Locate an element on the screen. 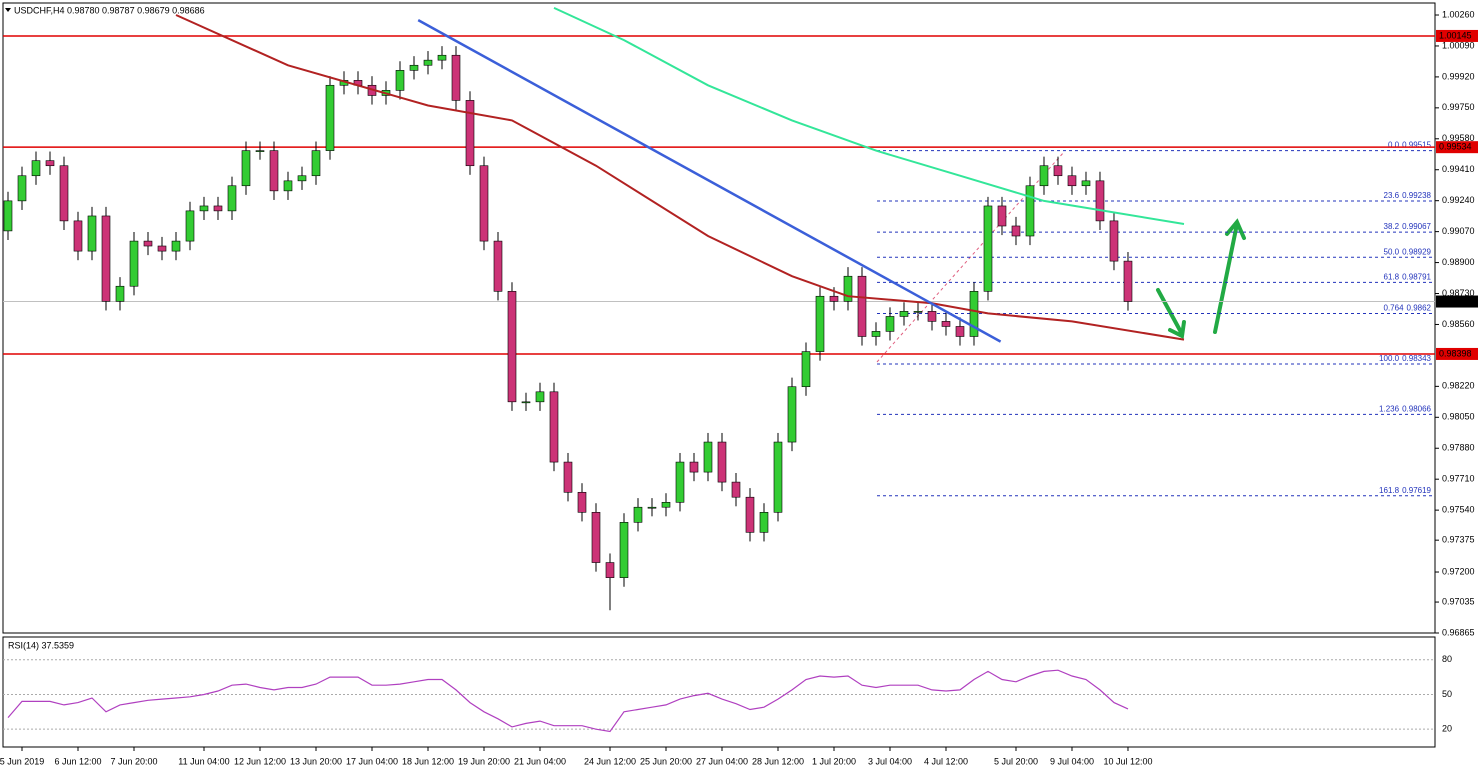  menu-arrow is located at coordinates (8, 10).